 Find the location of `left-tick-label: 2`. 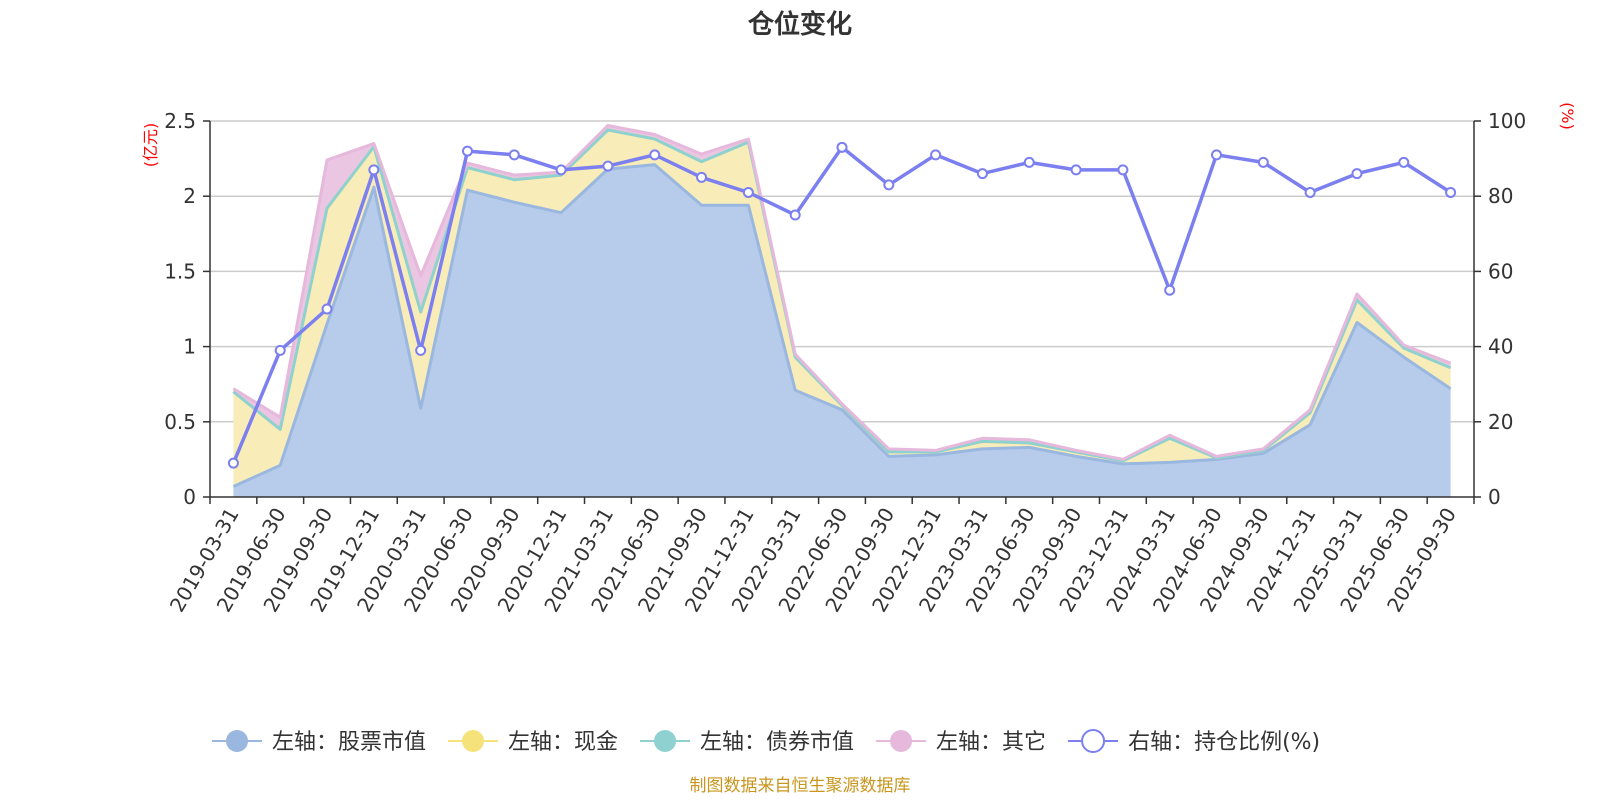

left-tick-label: 2 is located at coordinates (189, 196).